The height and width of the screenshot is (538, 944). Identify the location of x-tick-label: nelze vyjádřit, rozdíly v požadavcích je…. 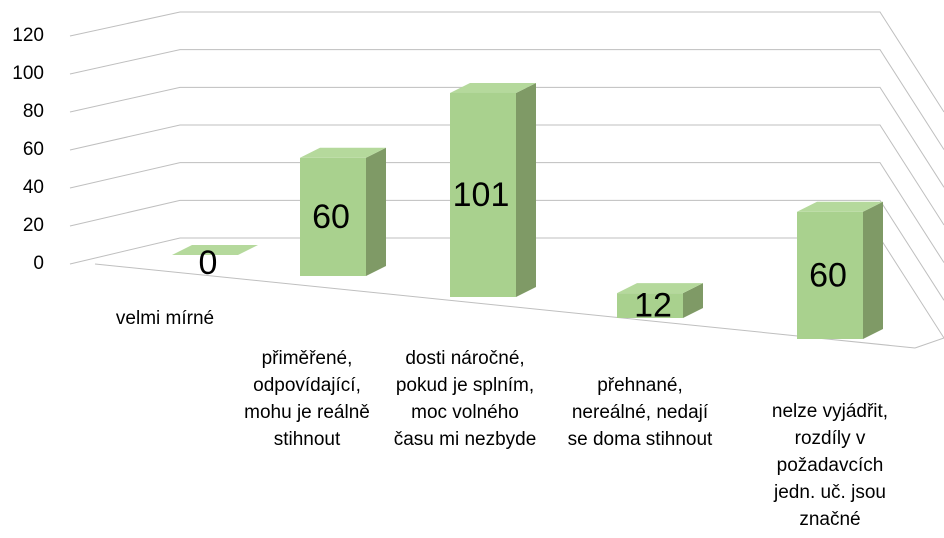
(830, 465).